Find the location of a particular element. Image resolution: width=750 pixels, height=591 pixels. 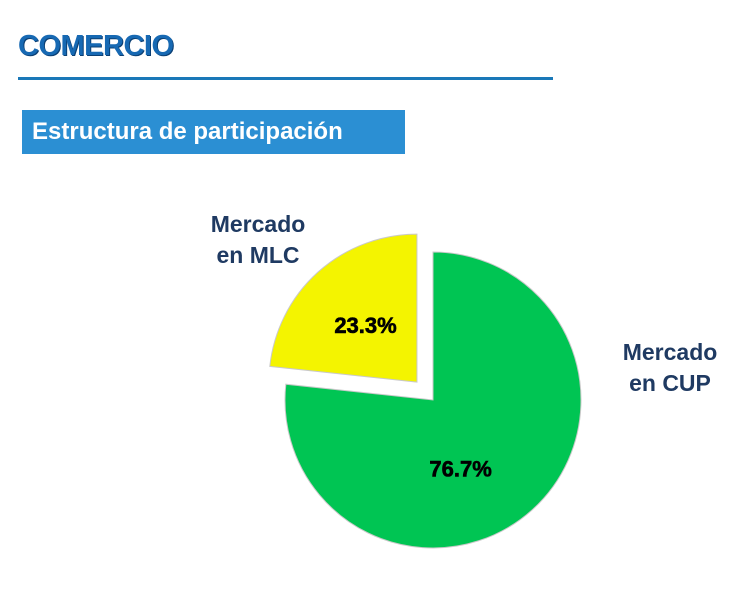

legend-label-cup-line2: en CUP is located at coordinates (670, 383).